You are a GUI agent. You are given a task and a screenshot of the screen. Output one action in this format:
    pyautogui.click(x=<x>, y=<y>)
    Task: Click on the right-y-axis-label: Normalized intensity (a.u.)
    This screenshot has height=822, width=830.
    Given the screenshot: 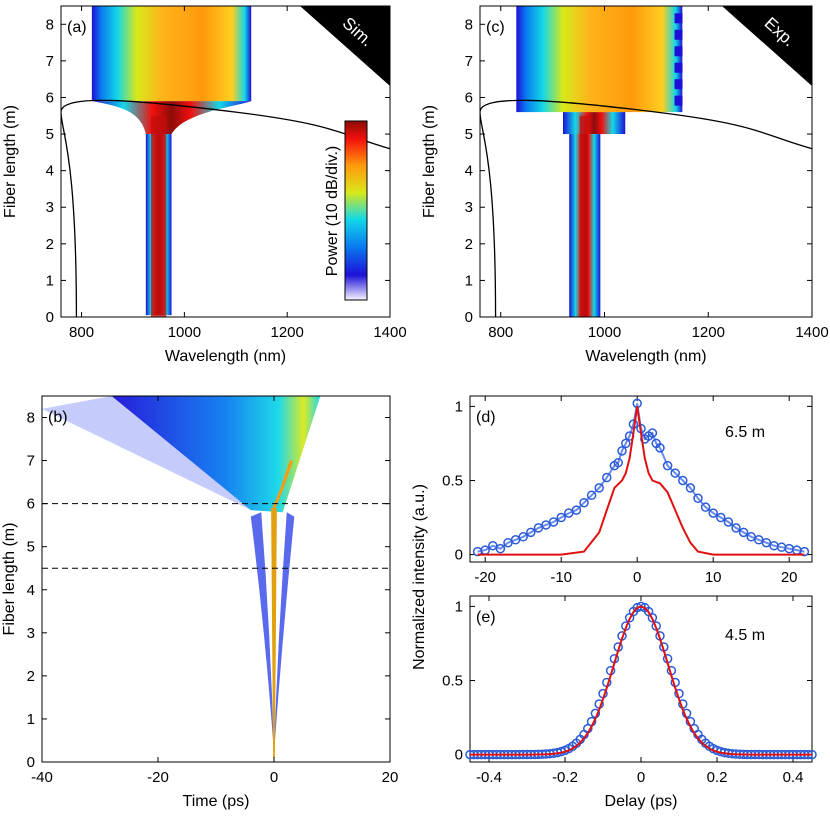 What is the action you would take?
    pyautogui.click(x=419, y=577)
    